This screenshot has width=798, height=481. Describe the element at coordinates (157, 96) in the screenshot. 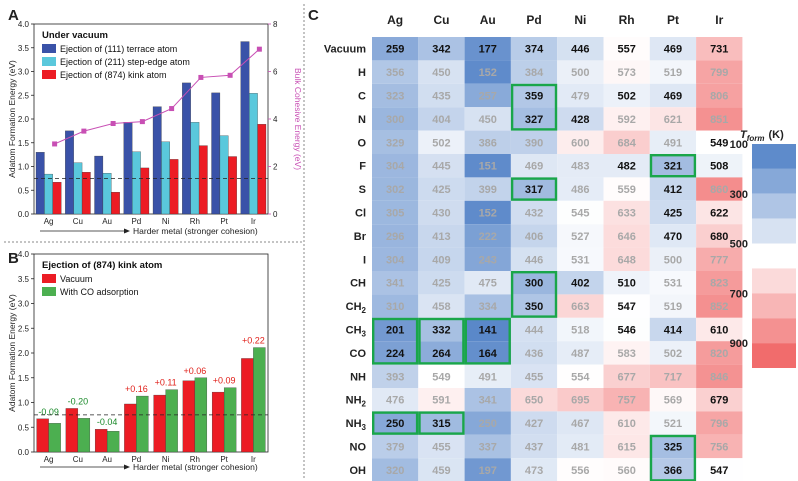

I see `cohesive-line` at that location.